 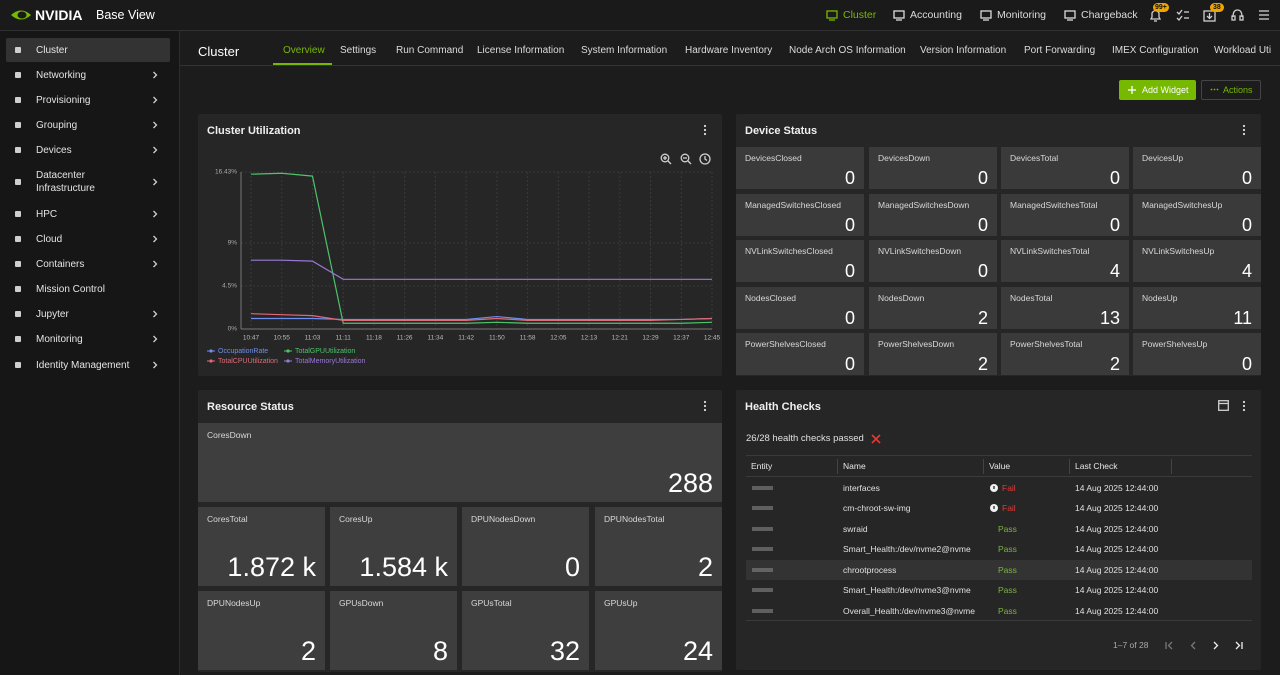 What do you see at coordinates (686, 159) in the screenshot?
I see `zoom-out-button` at bounding box center [686, 159].